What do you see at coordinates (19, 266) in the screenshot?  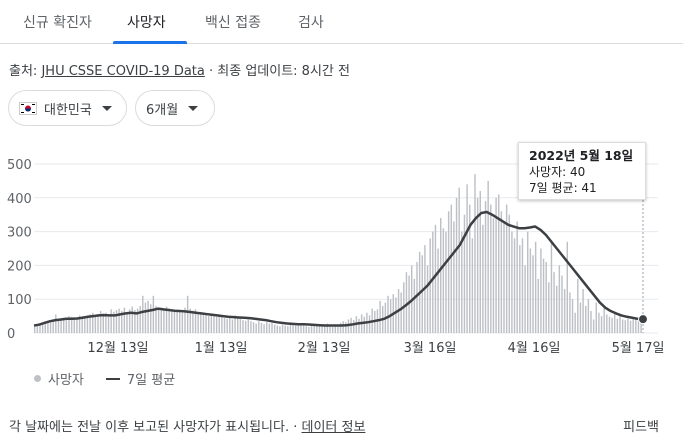 I see `y-tick-label: 200` at bounding box center [19, 266].